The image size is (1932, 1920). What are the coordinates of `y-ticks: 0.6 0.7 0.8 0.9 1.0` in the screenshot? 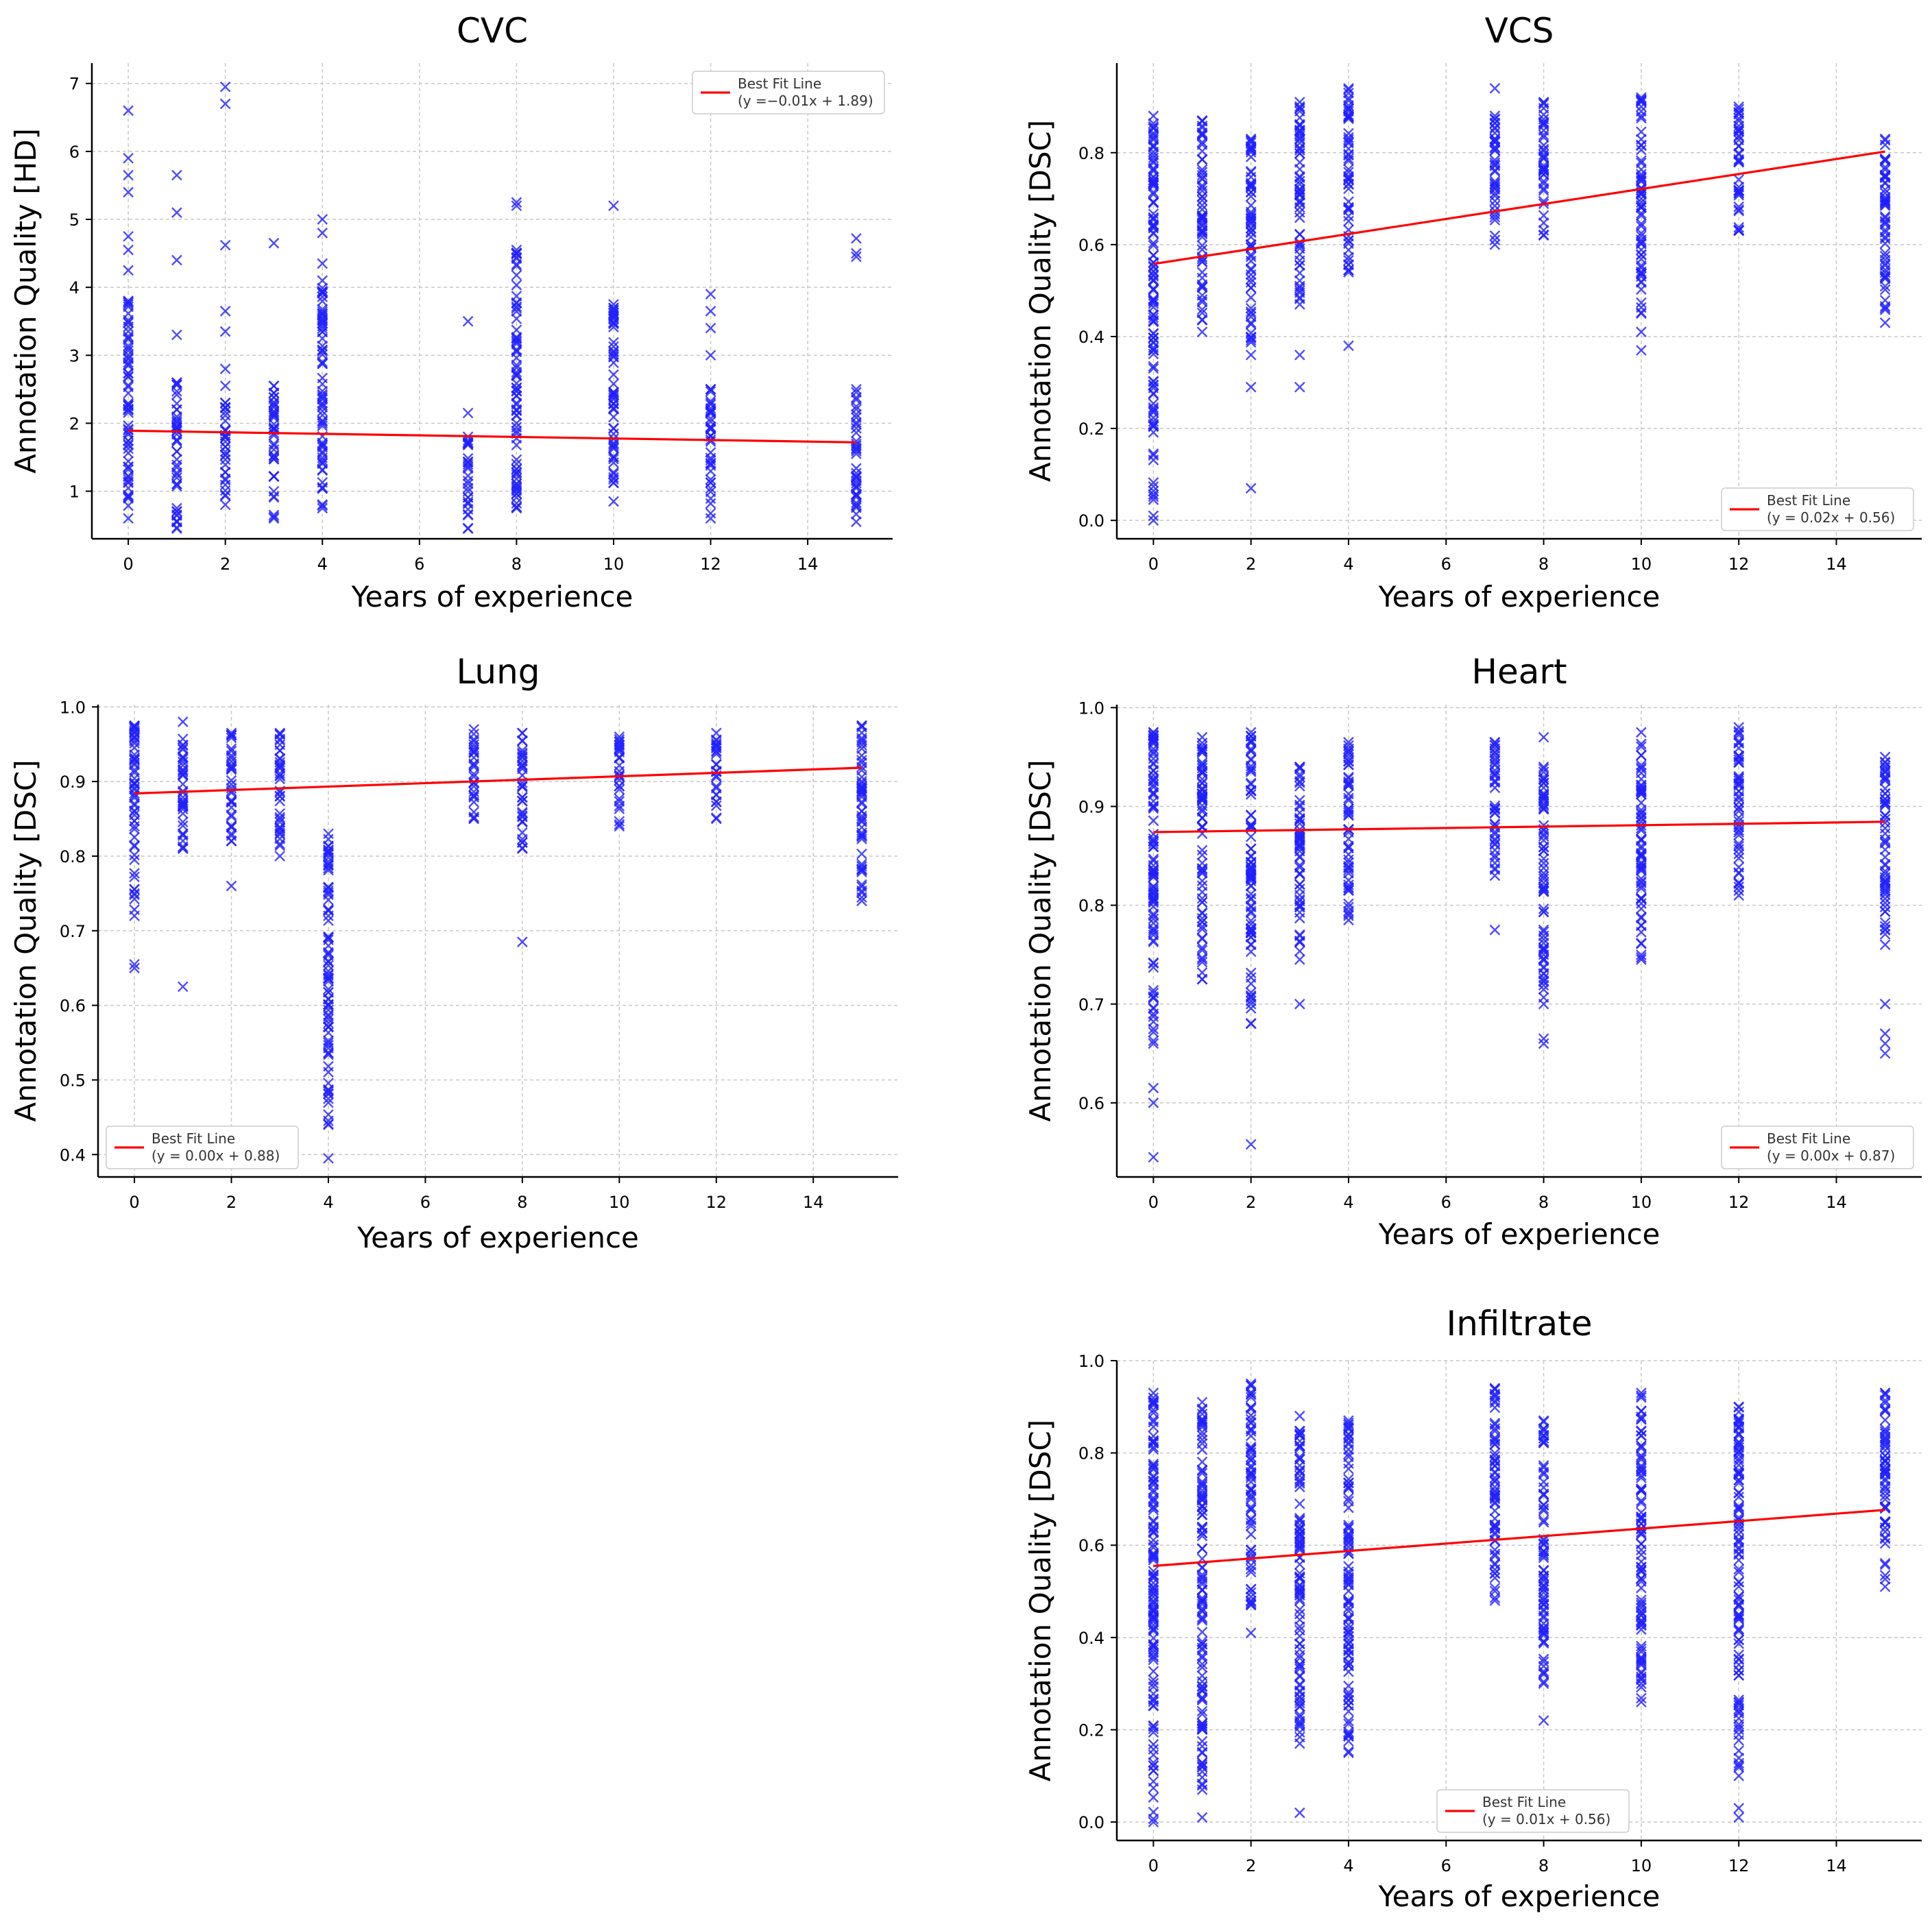 It's located at (1097, 905).